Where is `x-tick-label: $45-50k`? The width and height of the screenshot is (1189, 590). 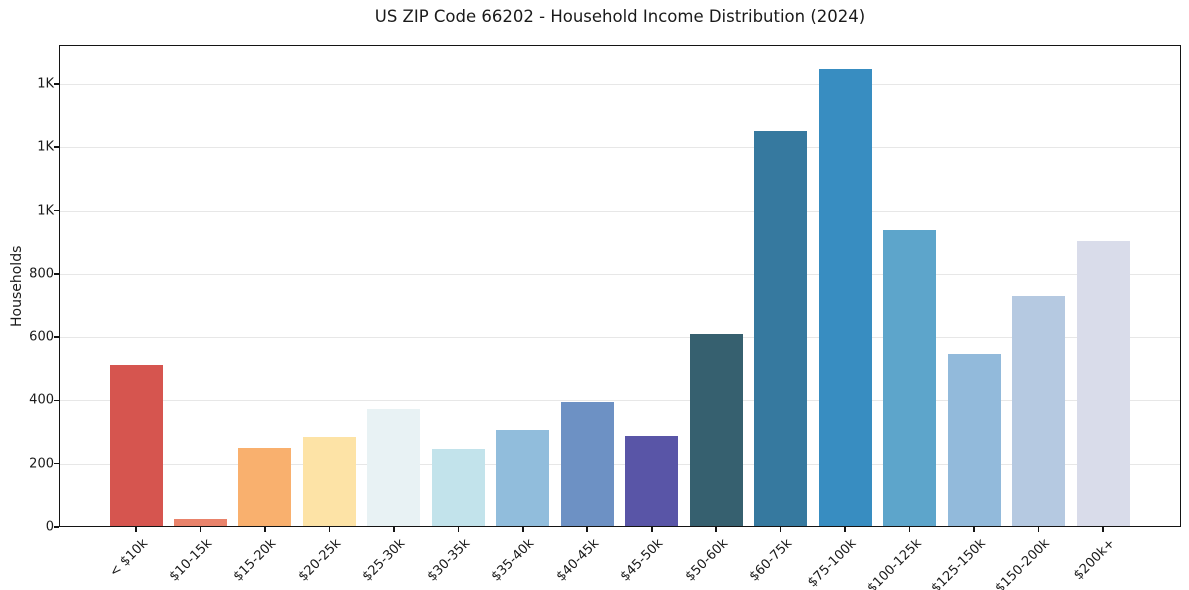
x-tick-label: $45-50k is located at coordinates (642, 560).